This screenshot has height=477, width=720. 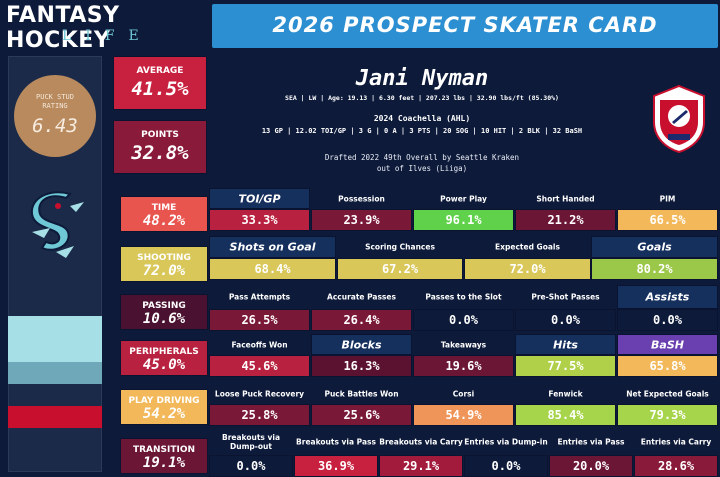 What do you see at coordinates (164, 352) in the screenshot?
I see `category-label: PERIPHERALS` at bounding box center [164, 352].